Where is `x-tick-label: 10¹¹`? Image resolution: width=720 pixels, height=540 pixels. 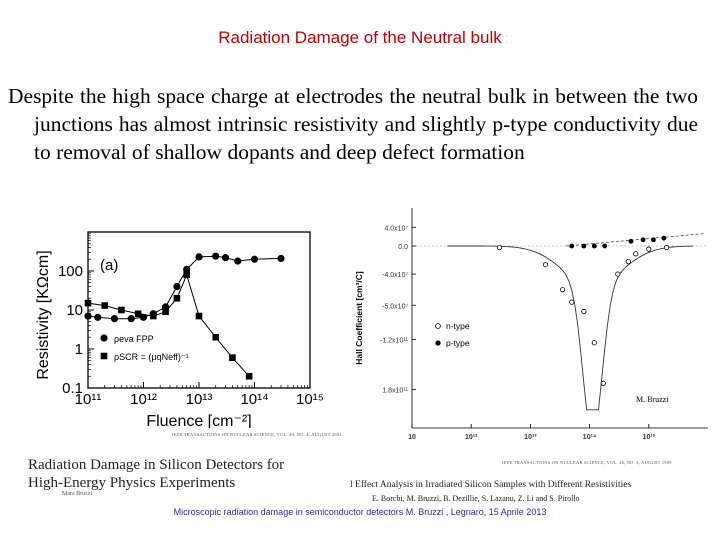 x-tick-label: 10¹¹ is located at coordinates (88, 399).